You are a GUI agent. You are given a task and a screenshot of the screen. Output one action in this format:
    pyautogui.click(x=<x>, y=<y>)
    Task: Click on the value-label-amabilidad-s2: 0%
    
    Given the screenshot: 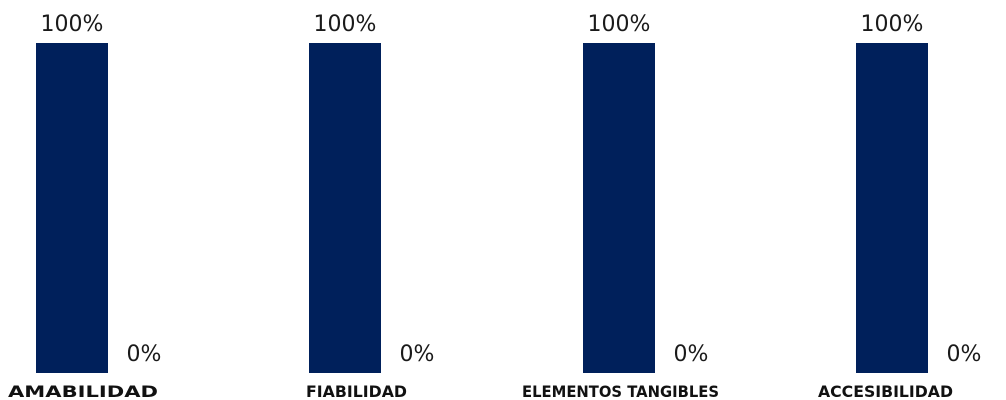 What is the action you would take?
    pyautogui.click(x=144, y=354)
    